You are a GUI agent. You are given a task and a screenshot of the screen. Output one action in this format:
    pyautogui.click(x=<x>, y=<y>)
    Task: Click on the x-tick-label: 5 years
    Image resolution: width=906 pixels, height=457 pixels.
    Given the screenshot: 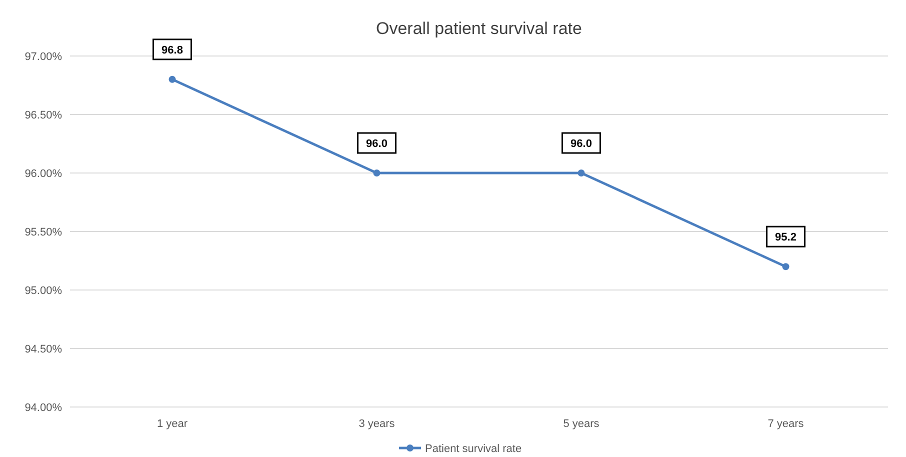 What is the action you would take?
    pyautogui.click(x=581, y=424)
    